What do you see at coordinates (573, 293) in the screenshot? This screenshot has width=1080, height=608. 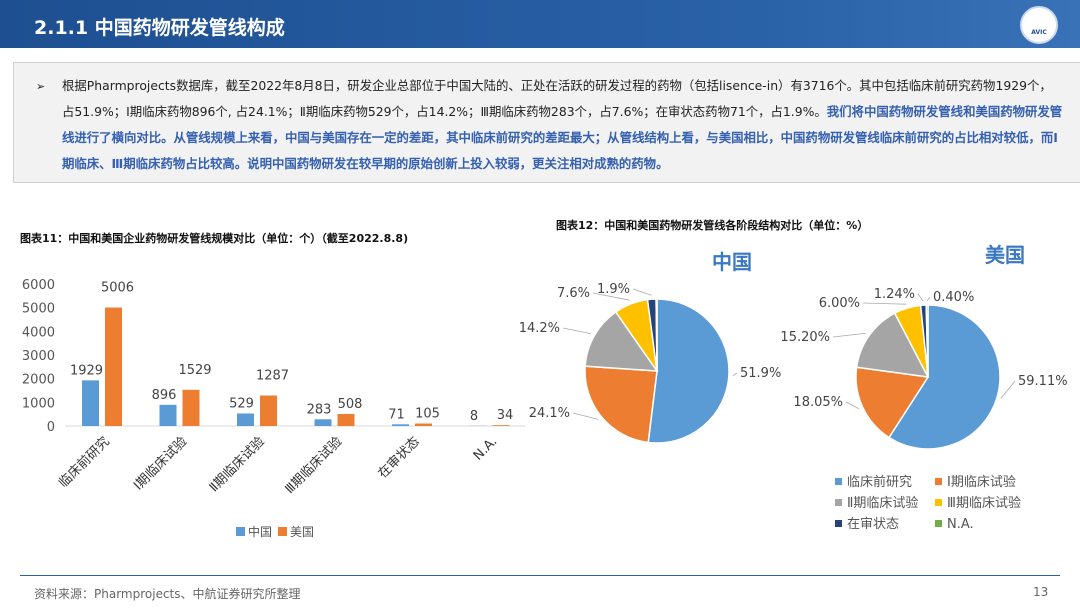 I see `pie-data-label: 7.6%` at bounding box center [573, 293].